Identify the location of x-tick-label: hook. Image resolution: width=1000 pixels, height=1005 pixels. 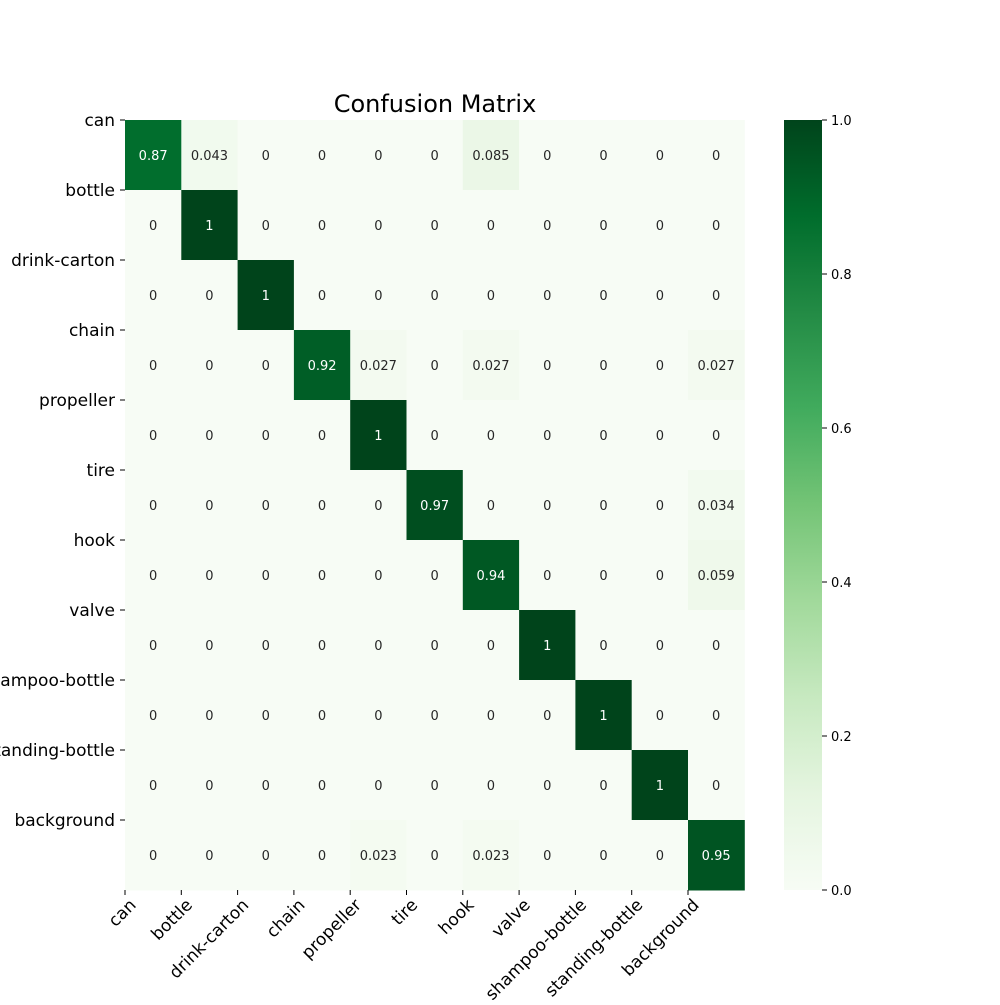
(457, 917).